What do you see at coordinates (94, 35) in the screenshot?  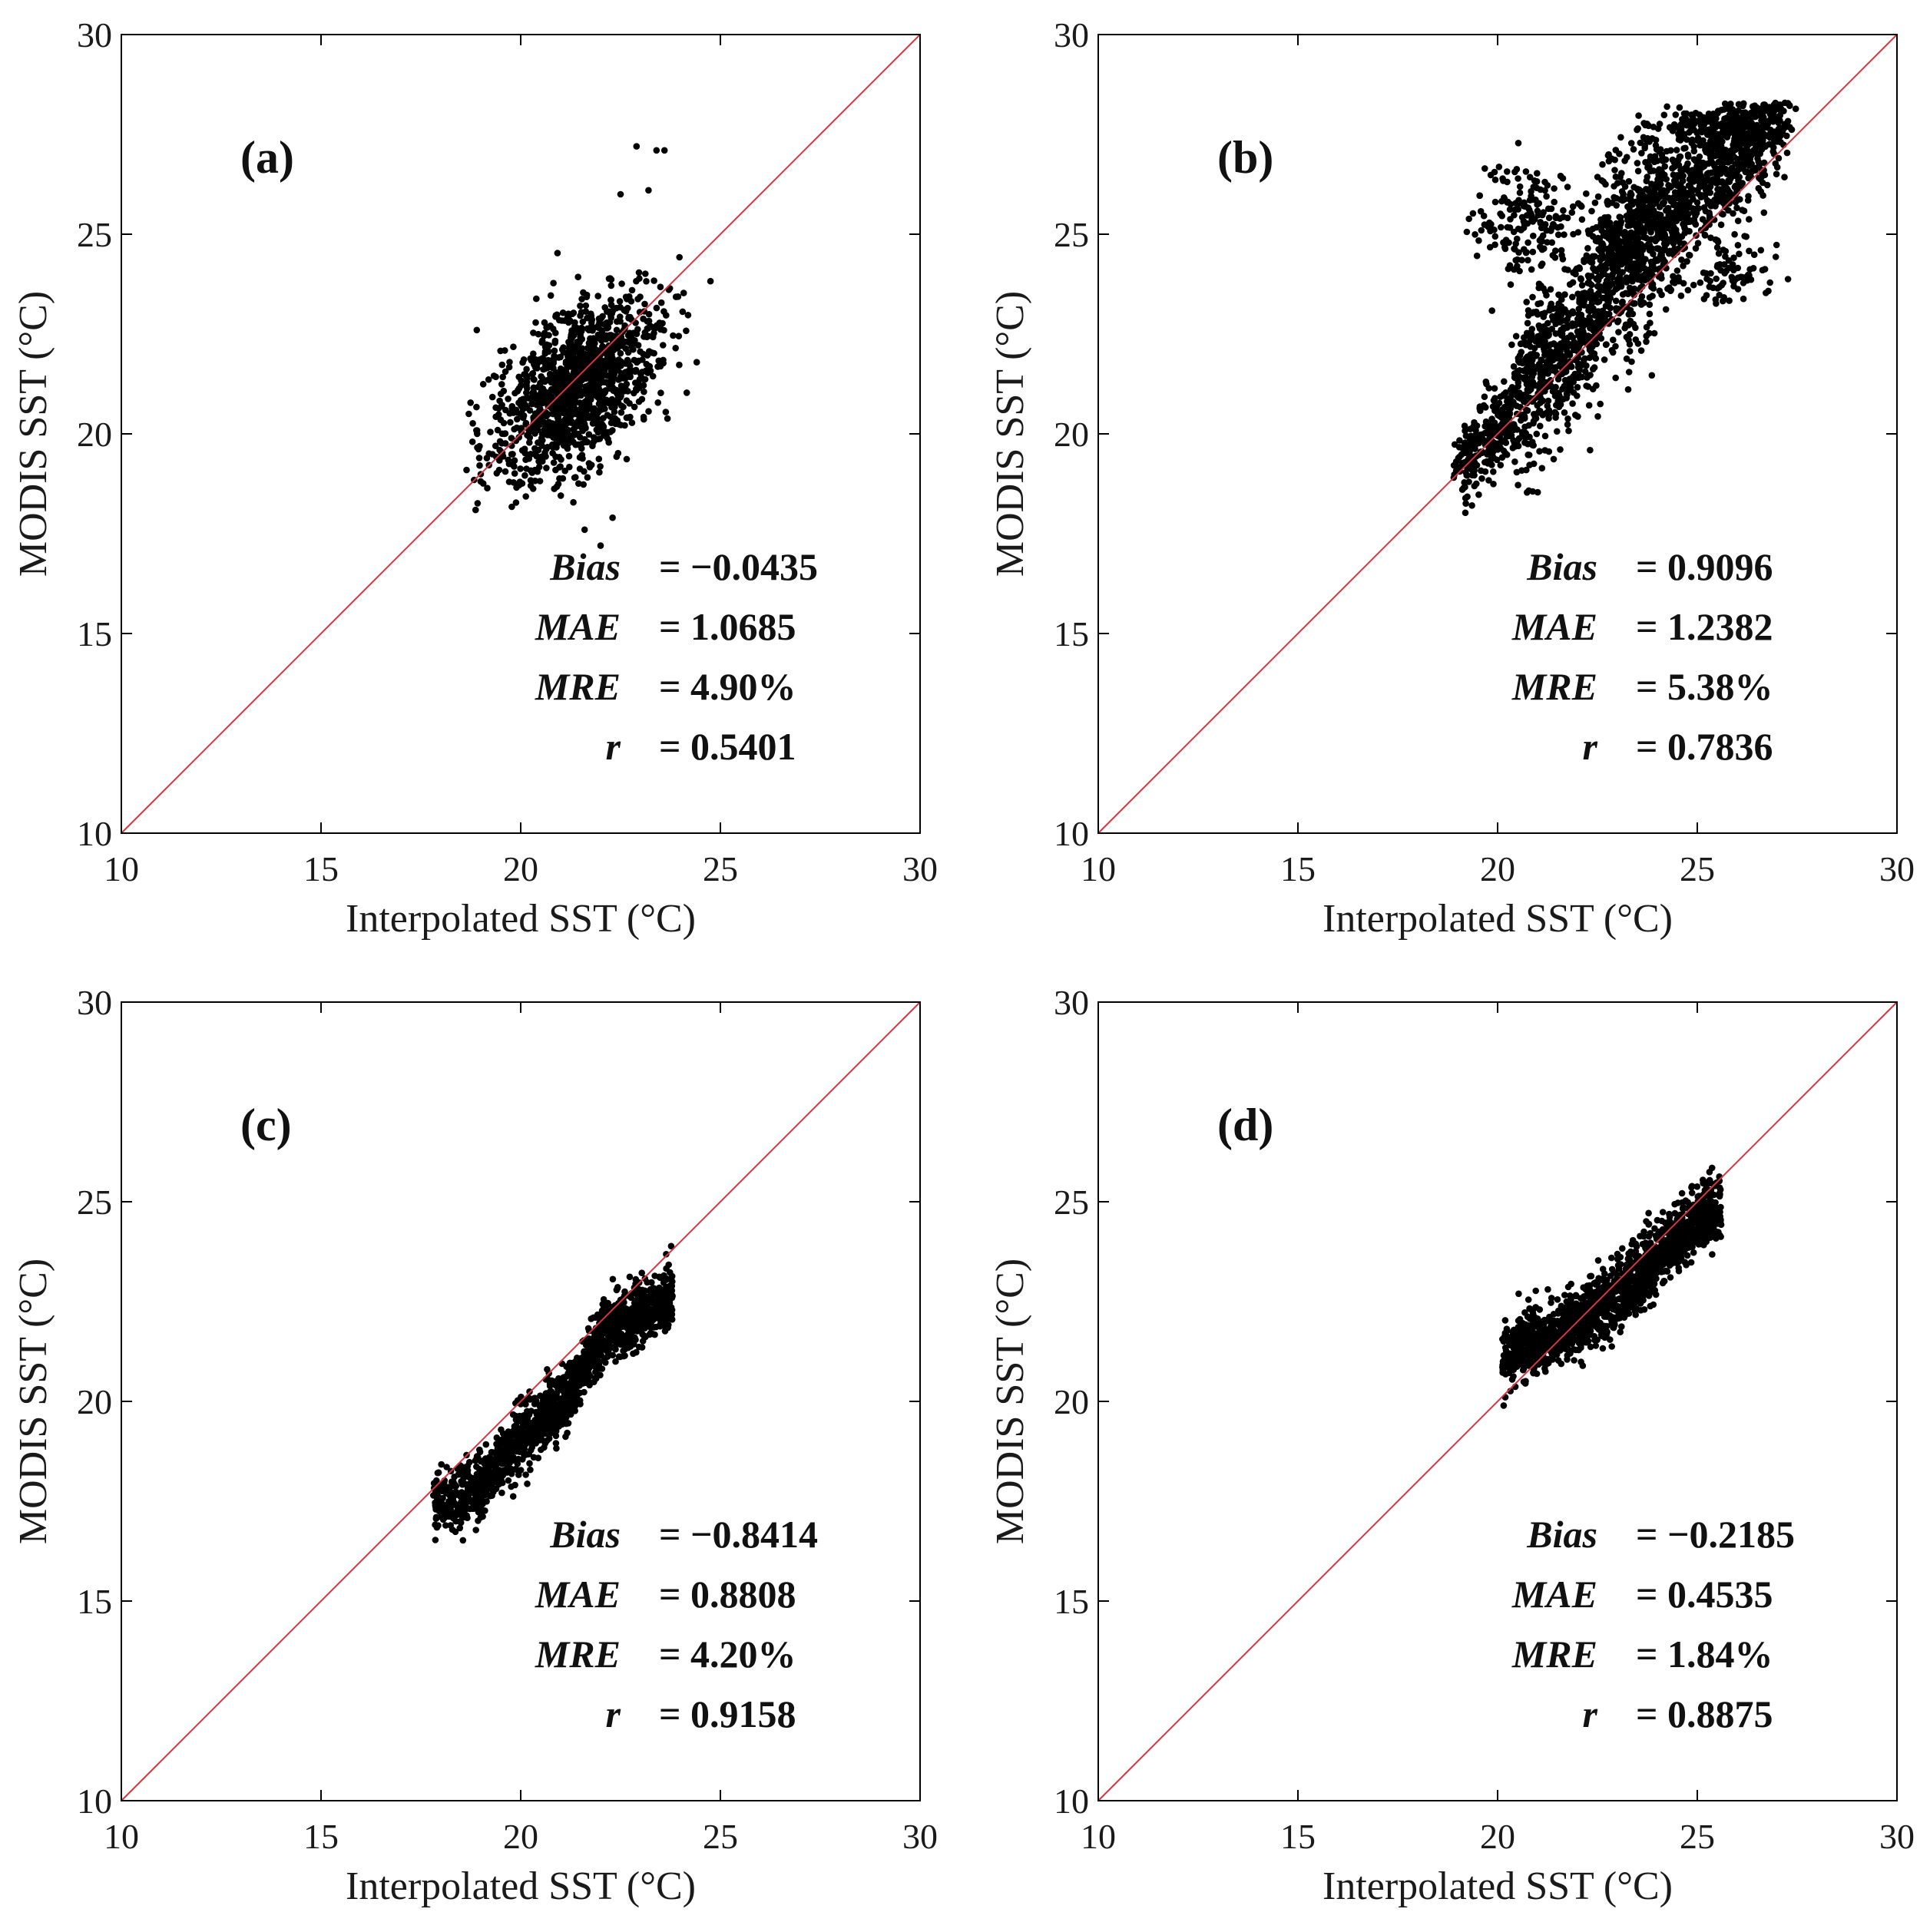 I see `y-tick-label: 30` at bounding box center [94, 35].